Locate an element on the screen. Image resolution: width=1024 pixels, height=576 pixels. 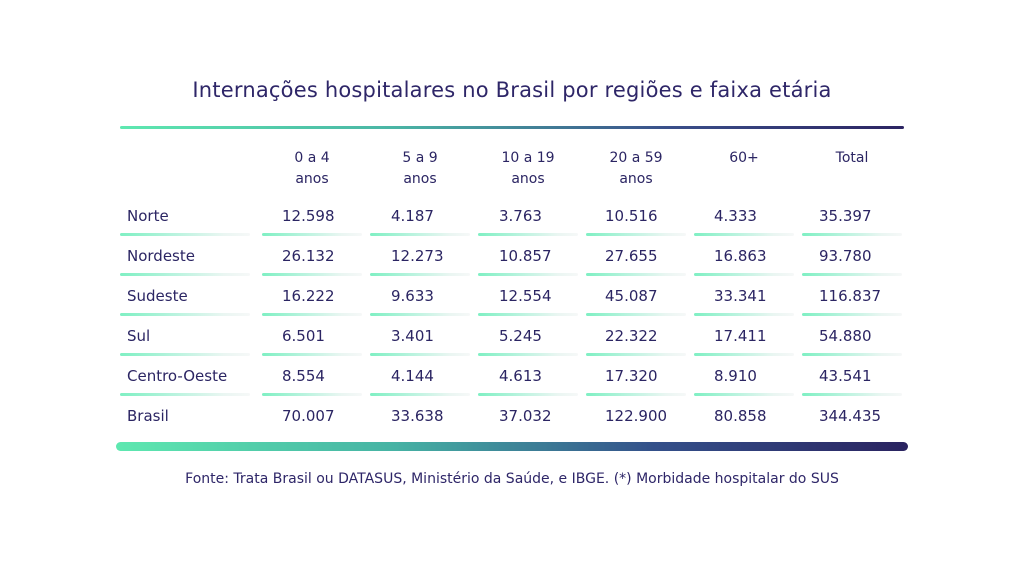
table-cell: 22.322 is located at coordinates (631, 336).